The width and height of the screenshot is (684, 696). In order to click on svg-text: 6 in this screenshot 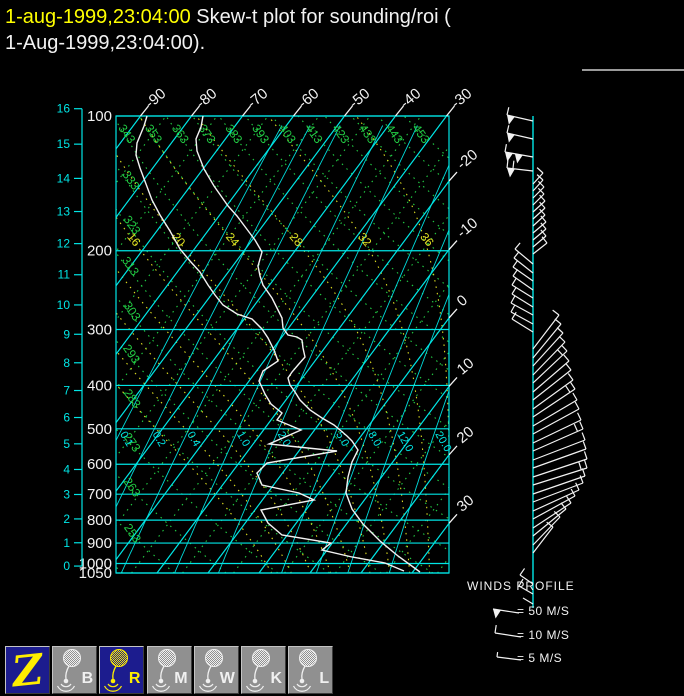, I will do `click(66, 418)`.